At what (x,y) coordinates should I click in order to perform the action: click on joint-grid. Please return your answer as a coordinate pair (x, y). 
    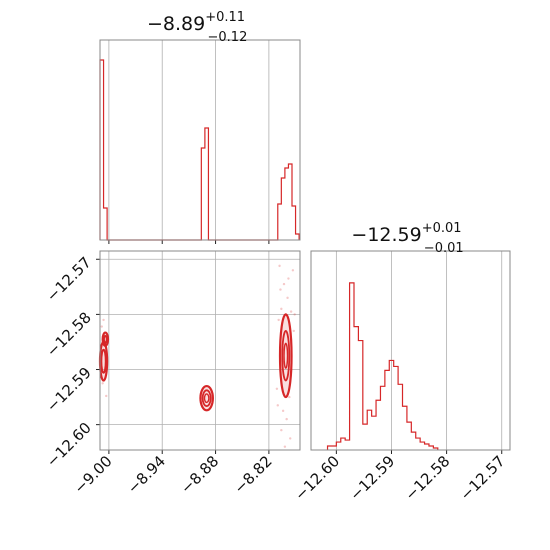
    Looking at the image, I should click on (200, 350).